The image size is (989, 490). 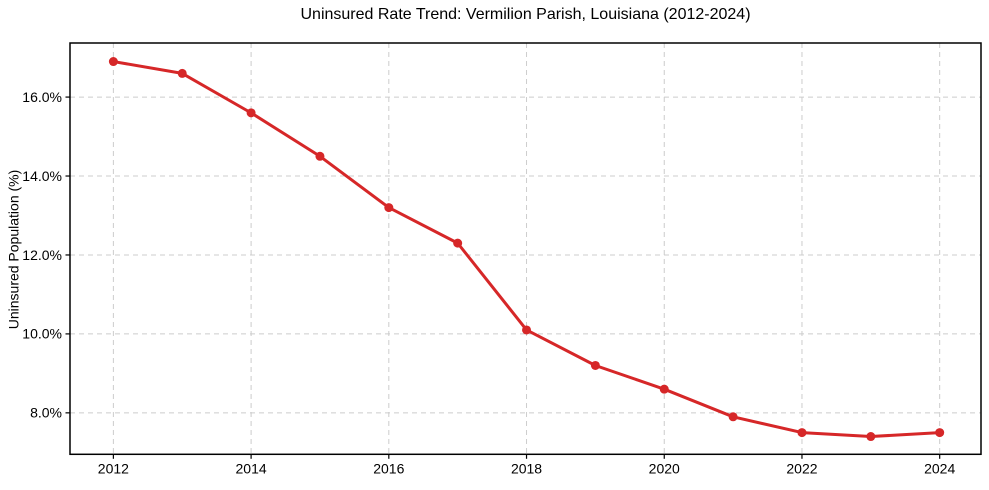 I want to click on data-point-2012, so click(x=113, y=62).